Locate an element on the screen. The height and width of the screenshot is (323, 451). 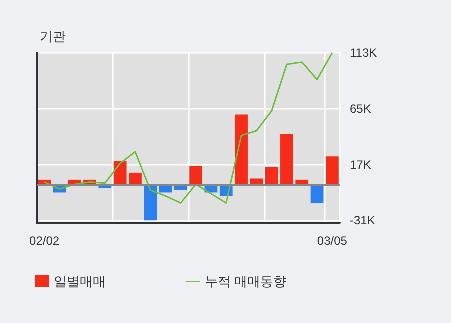
legend-label: 누적 매매동향 is located at coordinates (246, 281).